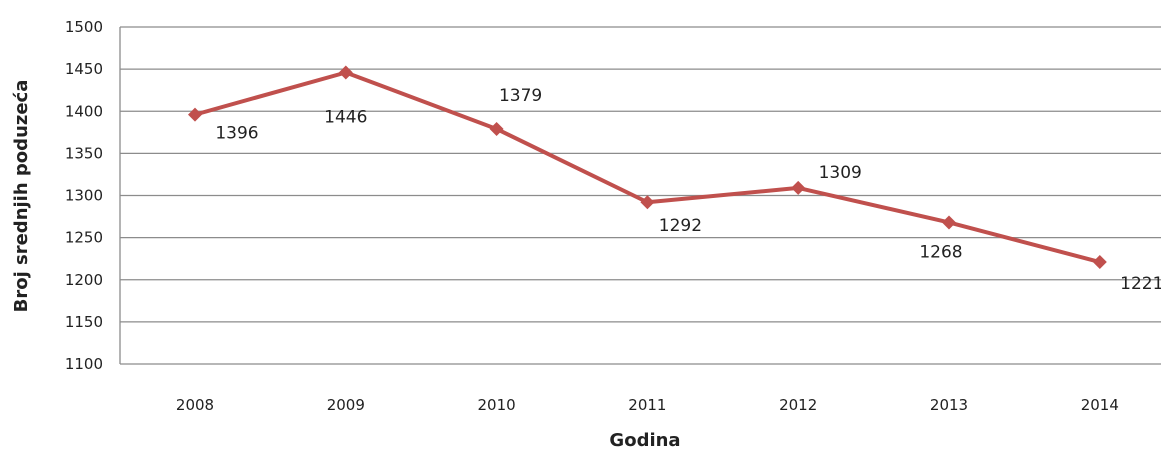 This screenshot has height=455, width=1161. I want to click on data-point-2012, so click(798, 187).